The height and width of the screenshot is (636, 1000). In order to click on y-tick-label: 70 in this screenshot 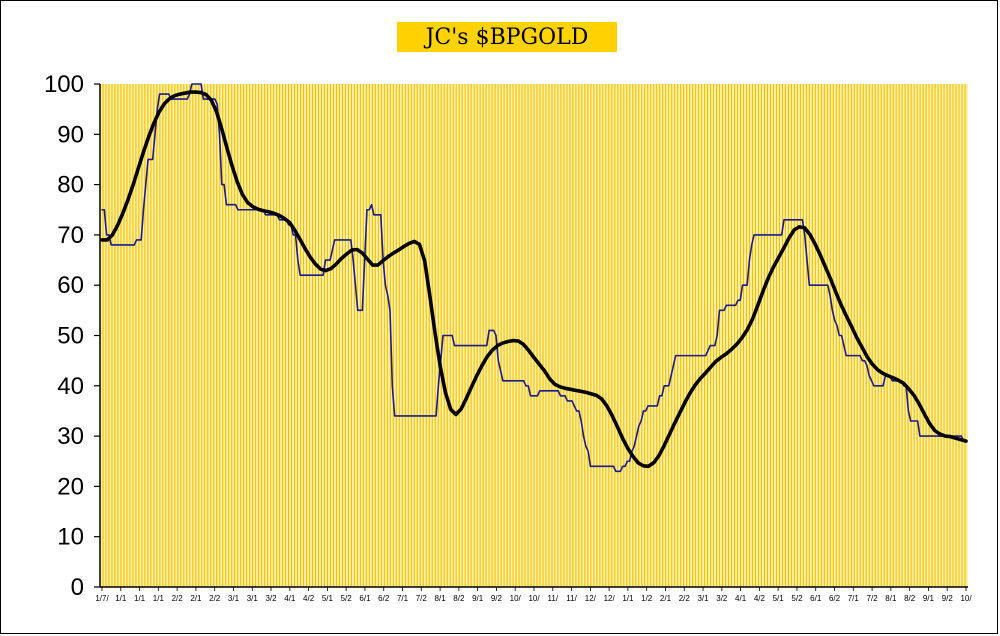, I will do `click(70, 235)`.